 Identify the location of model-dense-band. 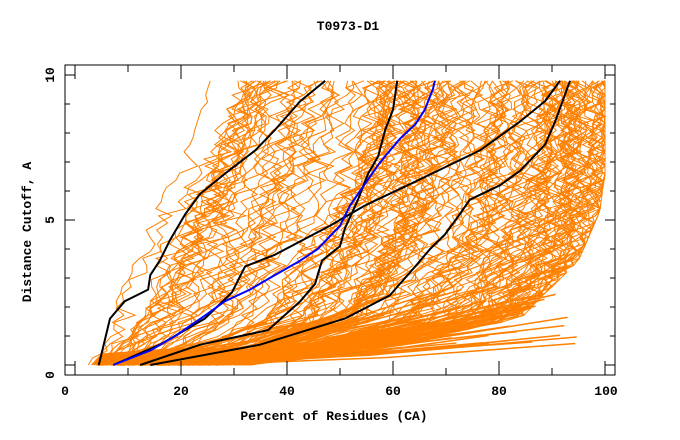
(242, 356).